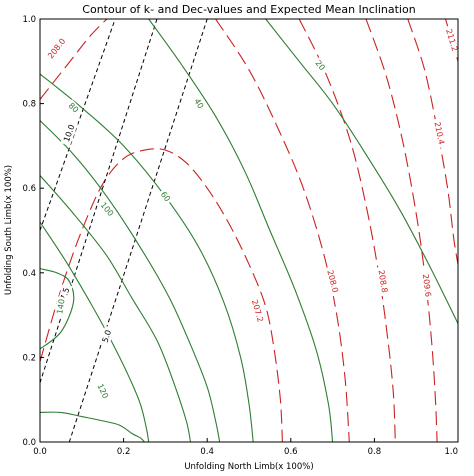 This screenshot has width=474, height=476. I want to click on x-tick-label-4: 0.8, so click(375, 452).